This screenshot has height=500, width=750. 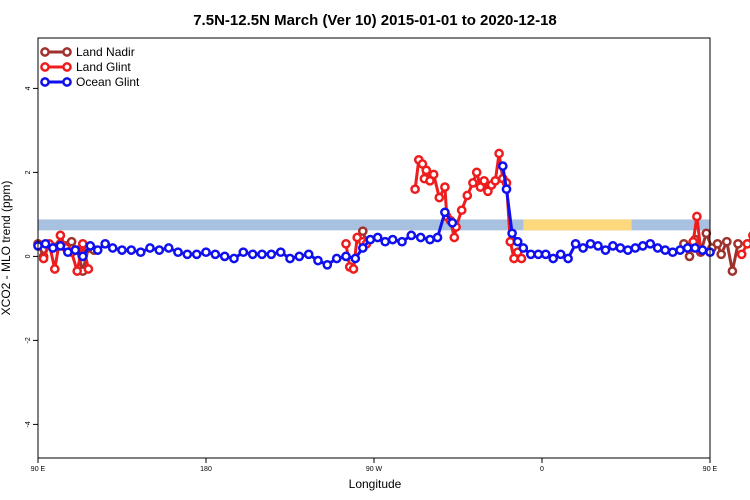 What do you see at coordinates (28, 88) in the screenshot?
I see `y-tick-label: 4` at bounding box center [28, 88].